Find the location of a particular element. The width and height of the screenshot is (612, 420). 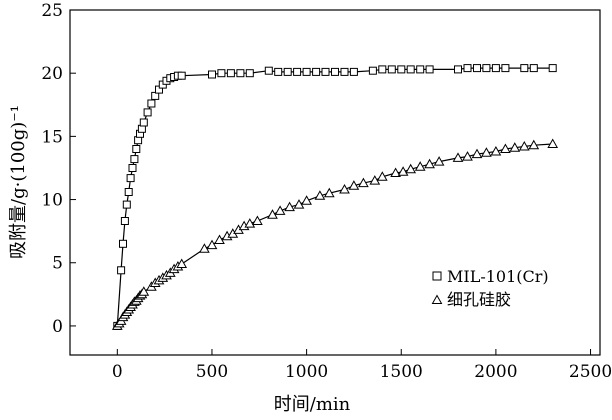

x-tick-label: 1500 is located at coordinates (401, 372).